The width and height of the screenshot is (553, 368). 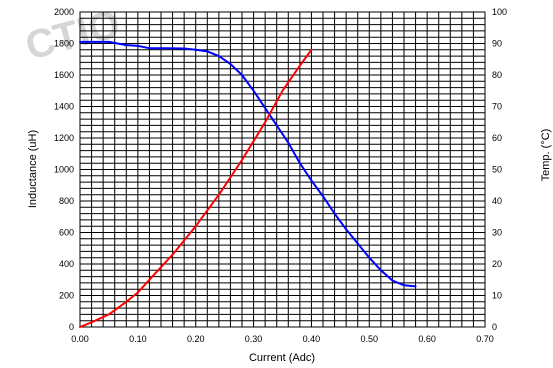 What do you see at coordinates (66, 296) in the screenshot?
I see `y-tick-label: 200` at bounding box center [66, 296].